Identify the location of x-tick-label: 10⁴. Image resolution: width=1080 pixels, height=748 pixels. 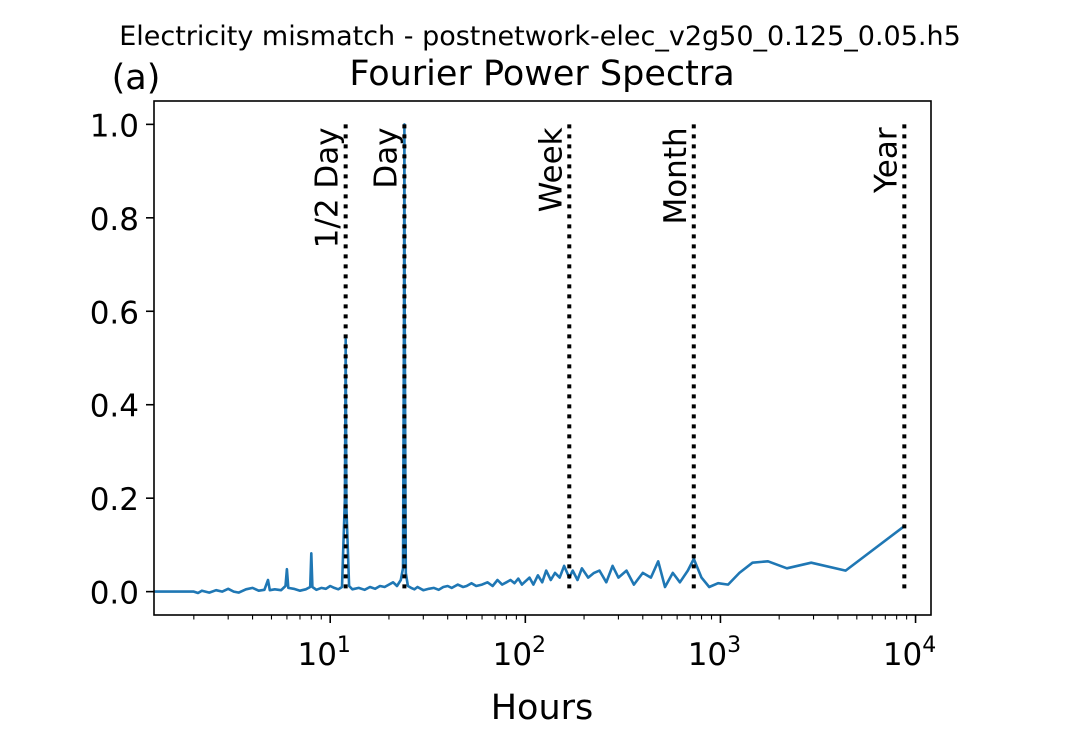
(909, 653).